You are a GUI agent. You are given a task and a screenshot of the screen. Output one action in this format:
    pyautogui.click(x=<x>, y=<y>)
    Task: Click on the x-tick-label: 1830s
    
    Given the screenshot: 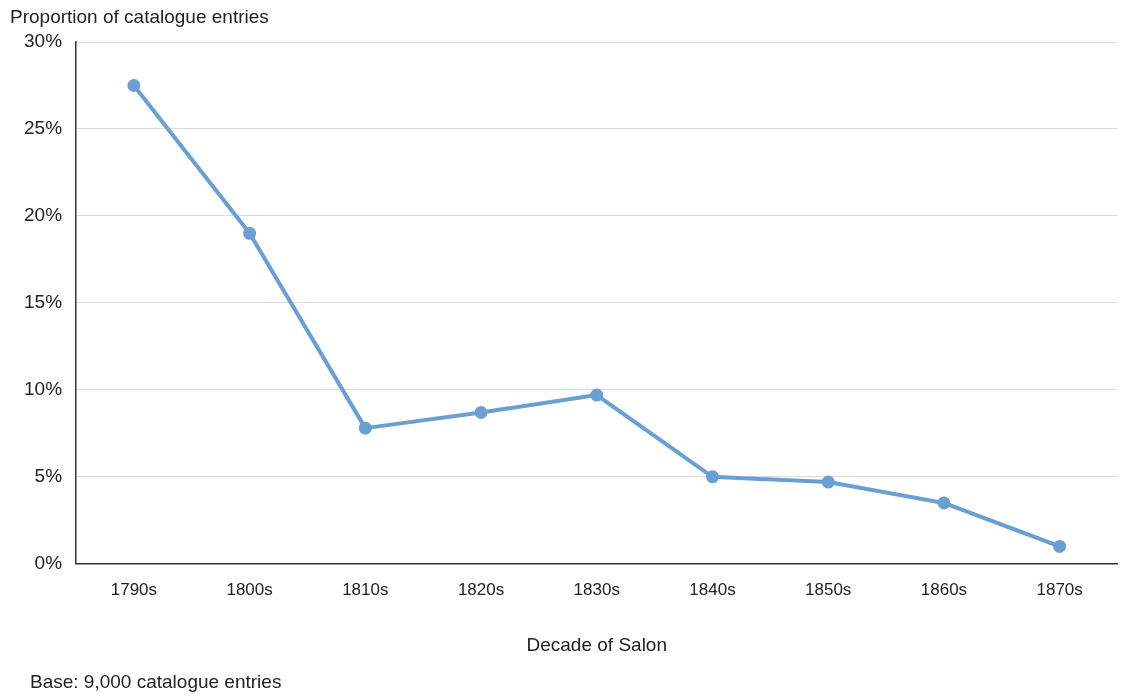 What is the action you would take?
    pyautogui.click(x=596, y=589)
    